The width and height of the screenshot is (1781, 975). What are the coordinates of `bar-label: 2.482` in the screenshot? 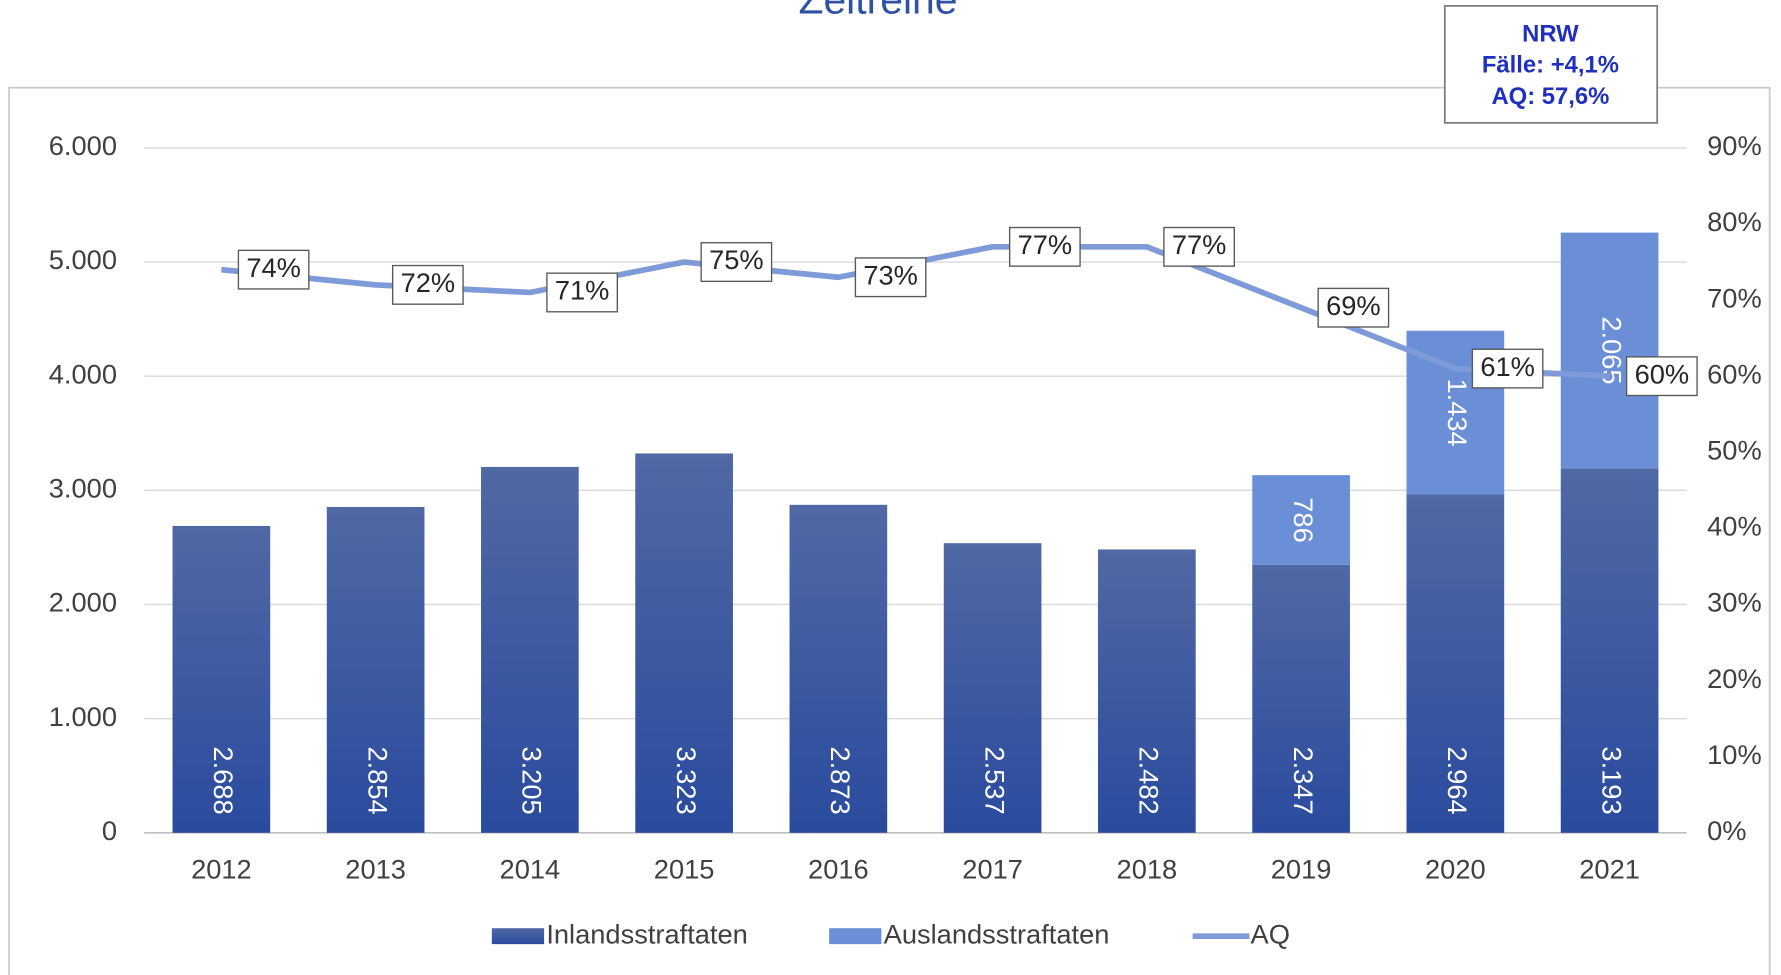 It's located at (1149, 780).